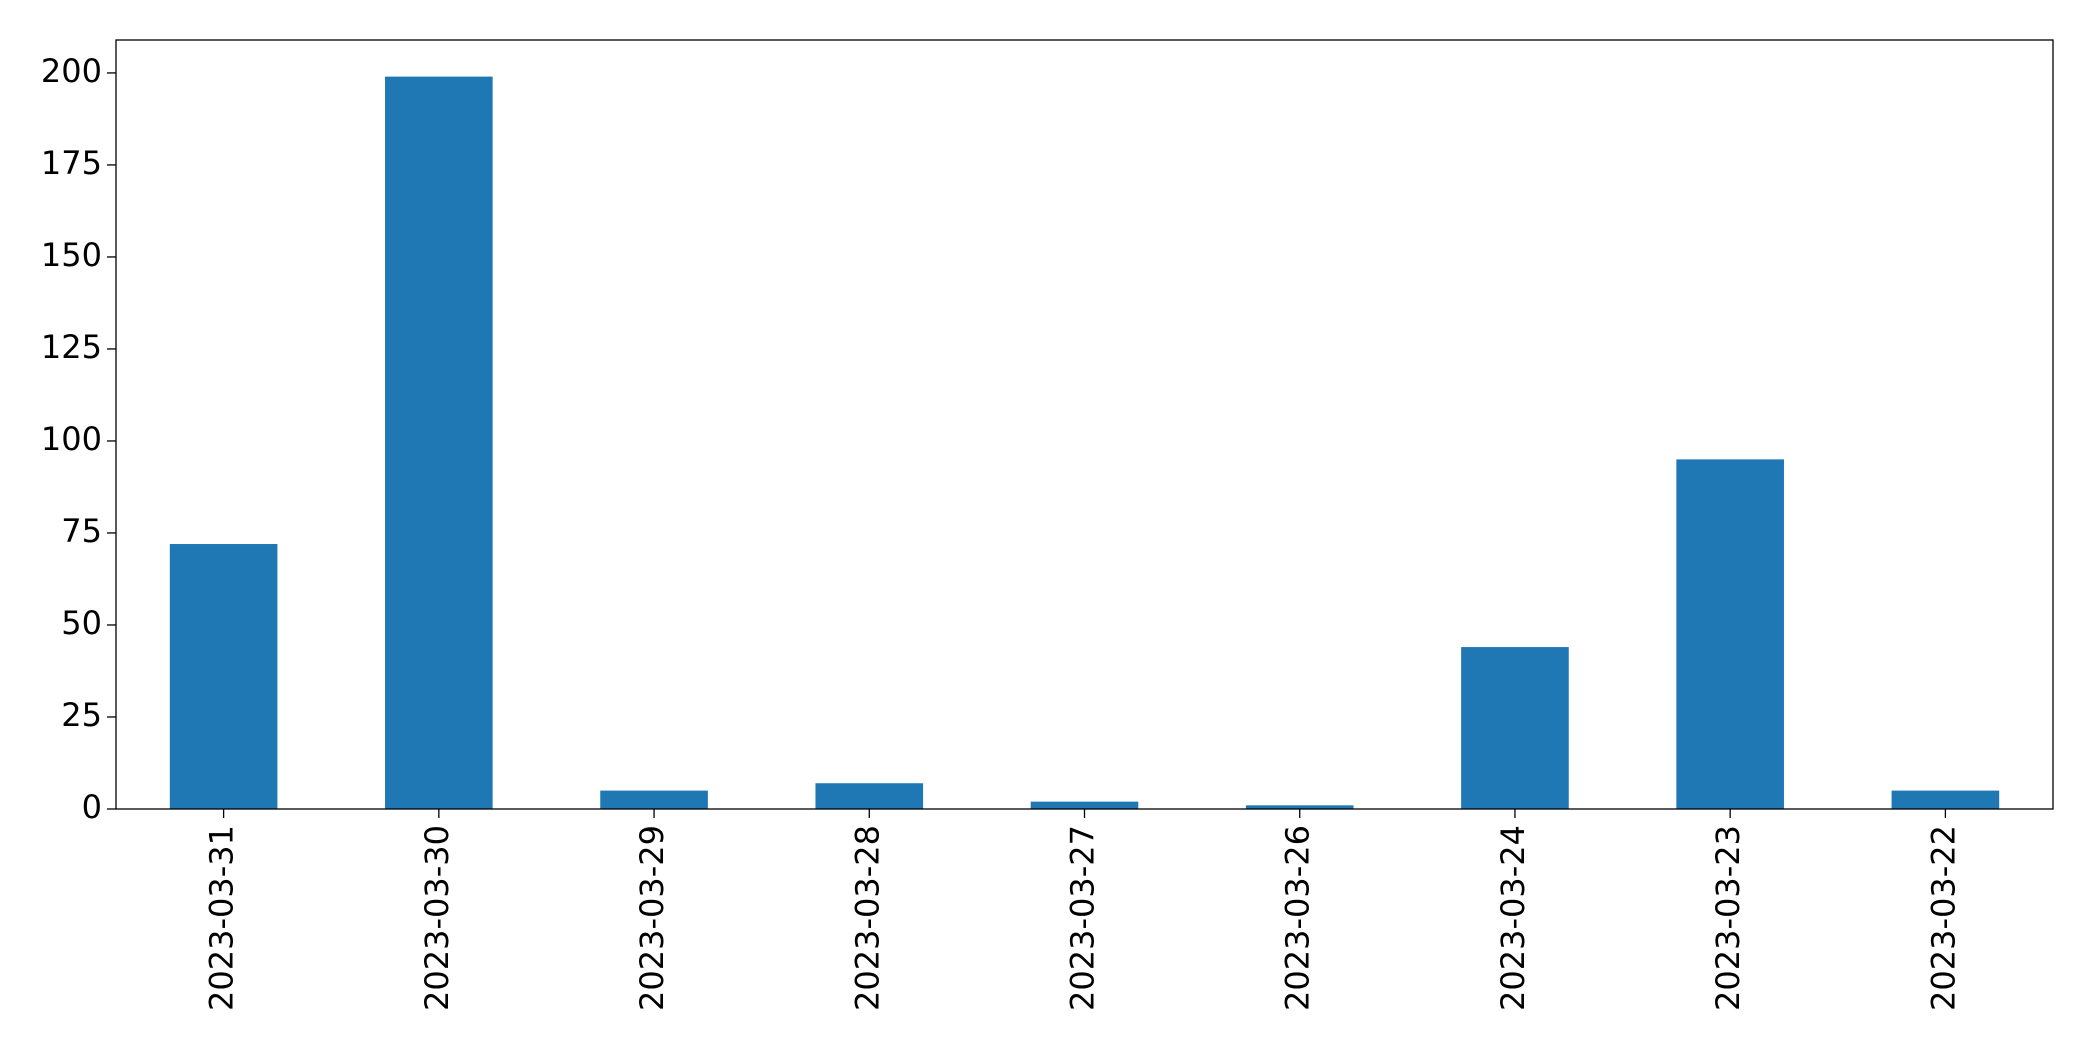 Image resolution: width=2093 pixels, height=1061 pixels. Describe the element at coordinates (1083, 918) in the screenshot. I see `x-tick-label: 2023-03-27` at that location.